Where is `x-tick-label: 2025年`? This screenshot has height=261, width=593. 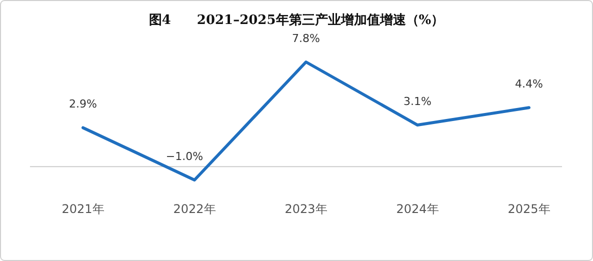 x-tick-label: 2025年 is located at coordinates (529, 209).